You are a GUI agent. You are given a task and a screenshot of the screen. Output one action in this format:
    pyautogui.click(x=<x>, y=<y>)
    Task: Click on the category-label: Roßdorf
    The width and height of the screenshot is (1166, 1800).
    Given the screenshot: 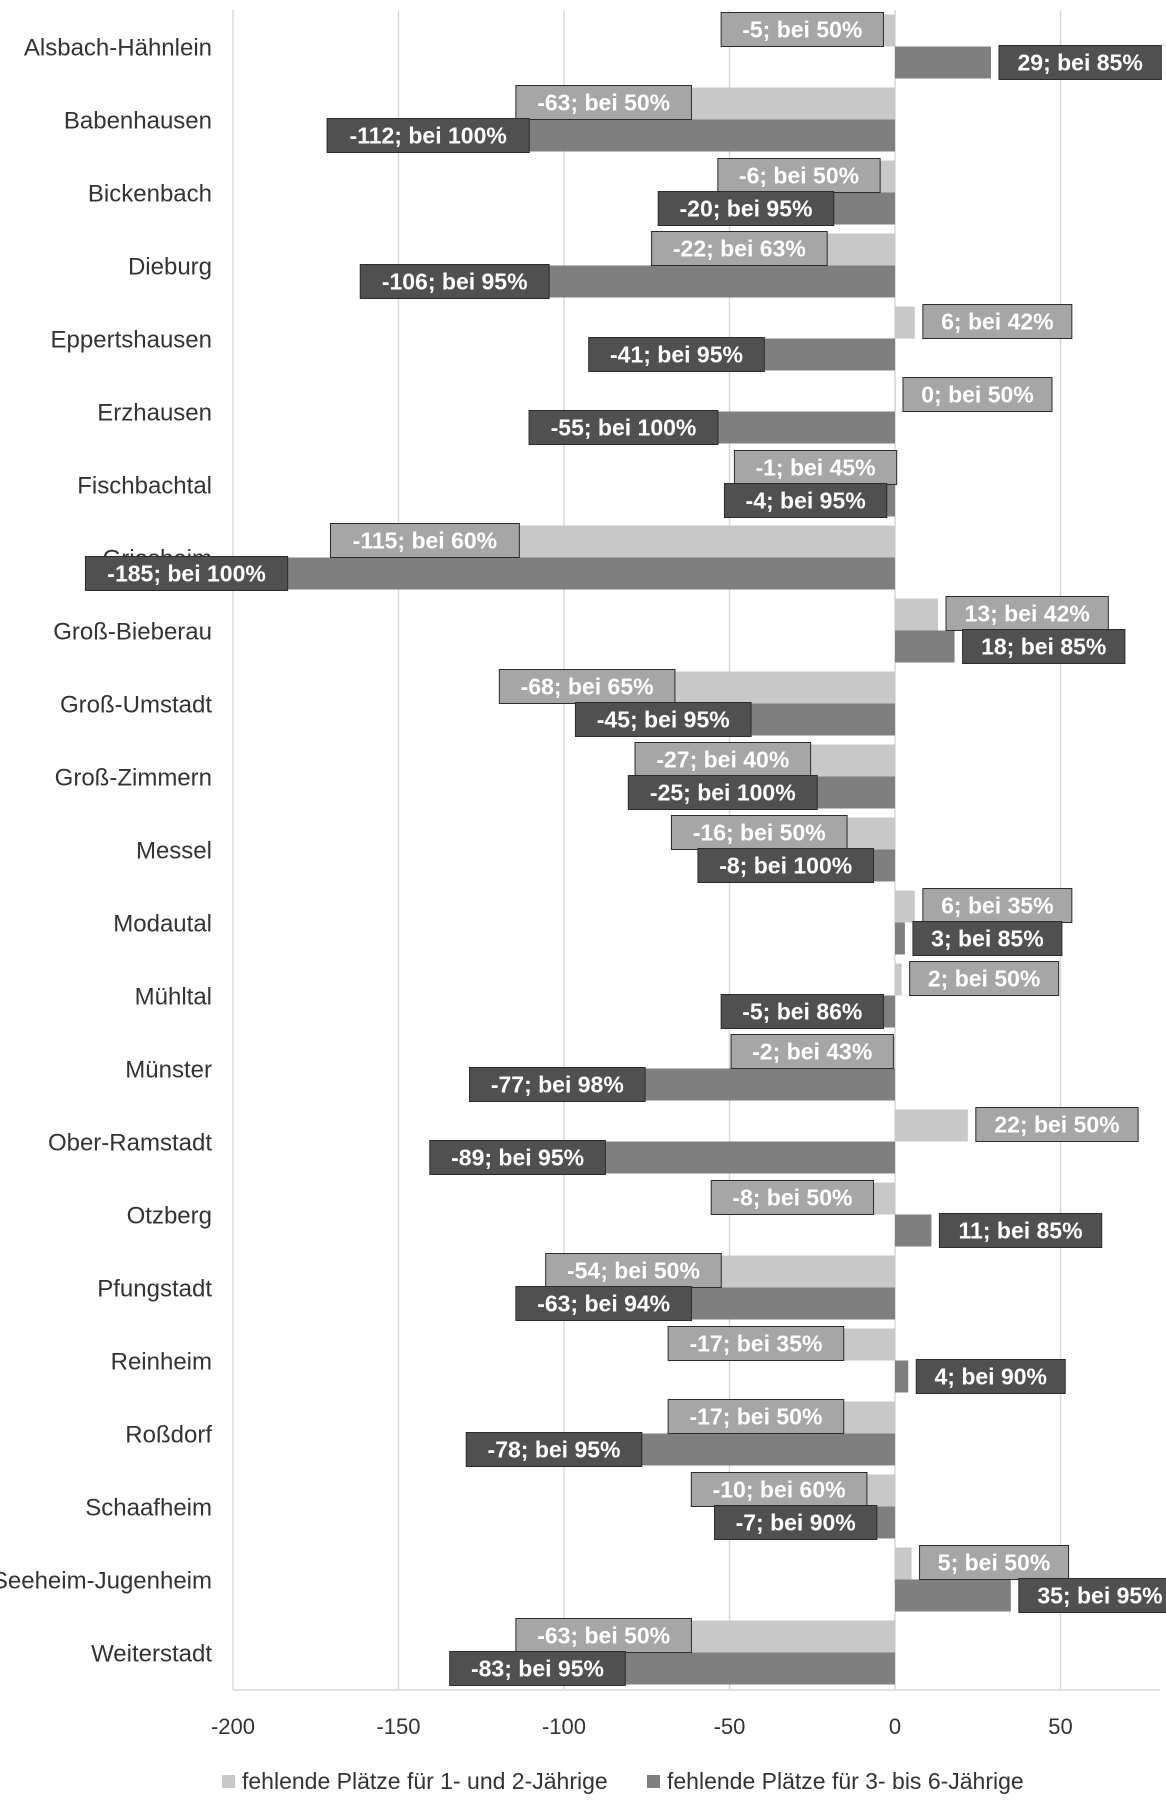 What is the action you would take?
    pyautogui.click(x=168, y=1435)
    